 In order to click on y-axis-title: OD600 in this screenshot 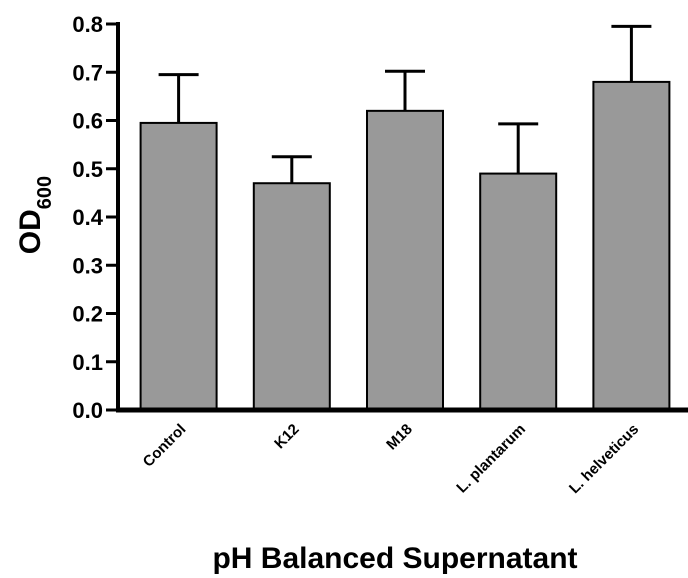, I will do `click(35, 215)`.